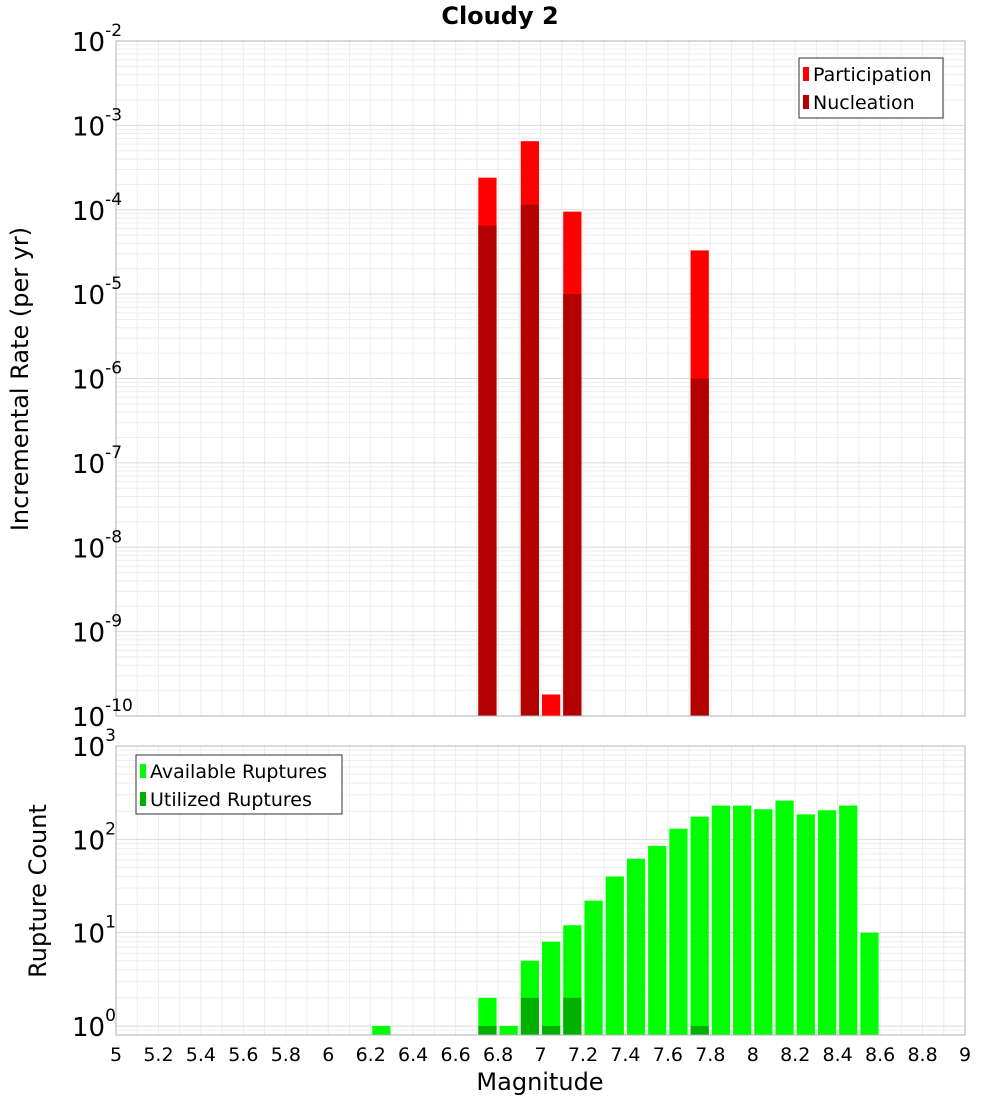 The height and width of the screenshot is (1100, 1000). What do you see at coordinates (97, 39) in the screenshot?
I see `y-tick-label: 10⁻²` at bounding box center [97, 39].